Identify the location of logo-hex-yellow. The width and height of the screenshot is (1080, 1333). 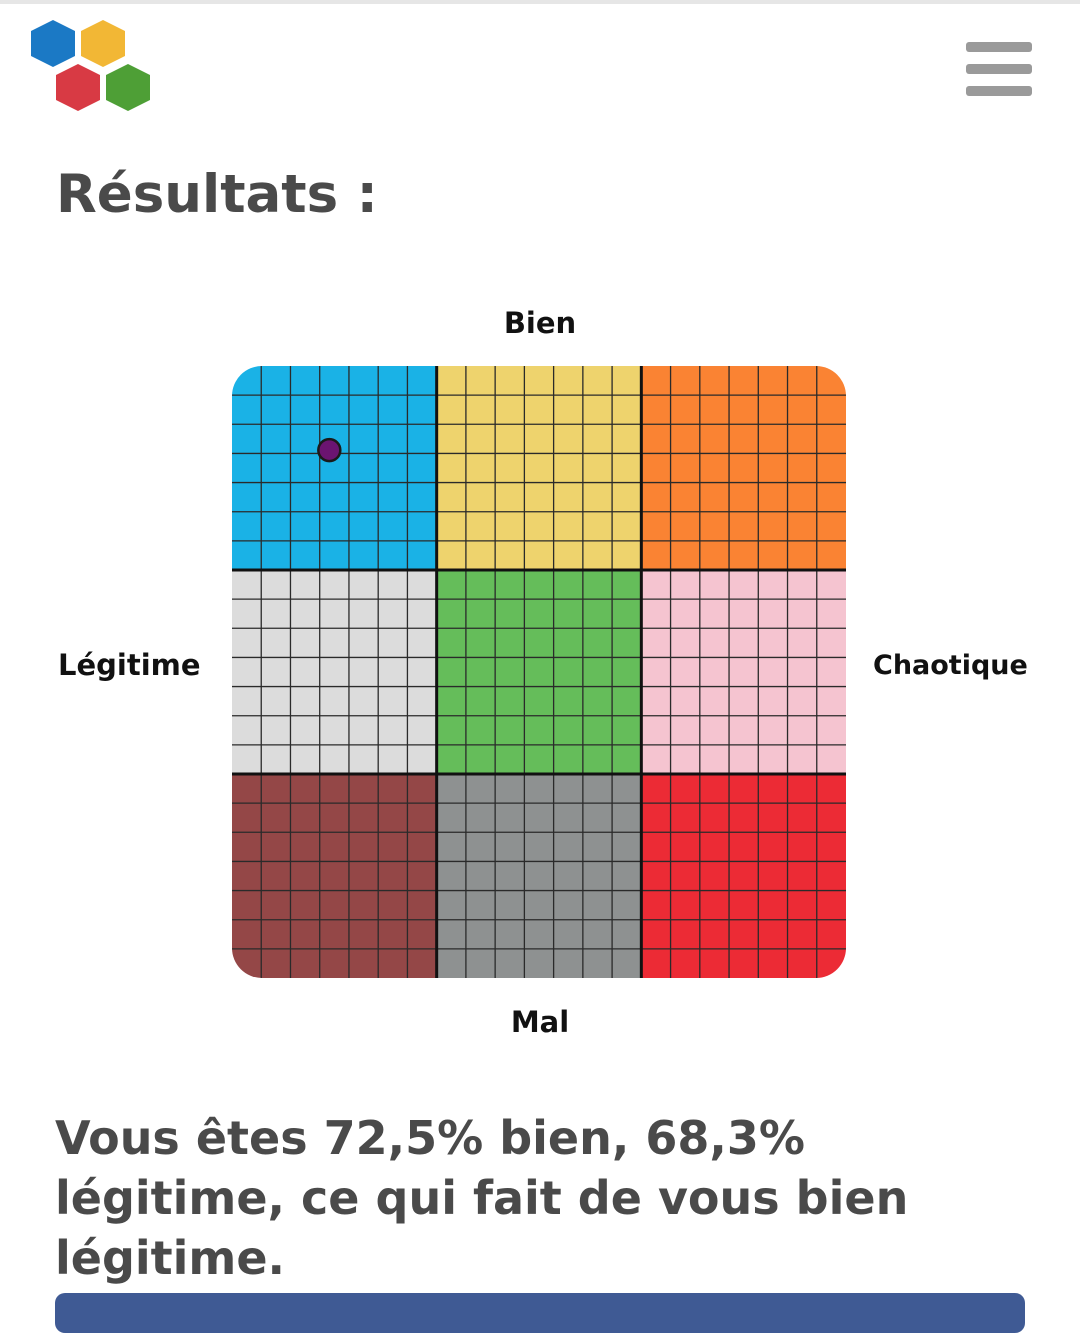
(103, 43).